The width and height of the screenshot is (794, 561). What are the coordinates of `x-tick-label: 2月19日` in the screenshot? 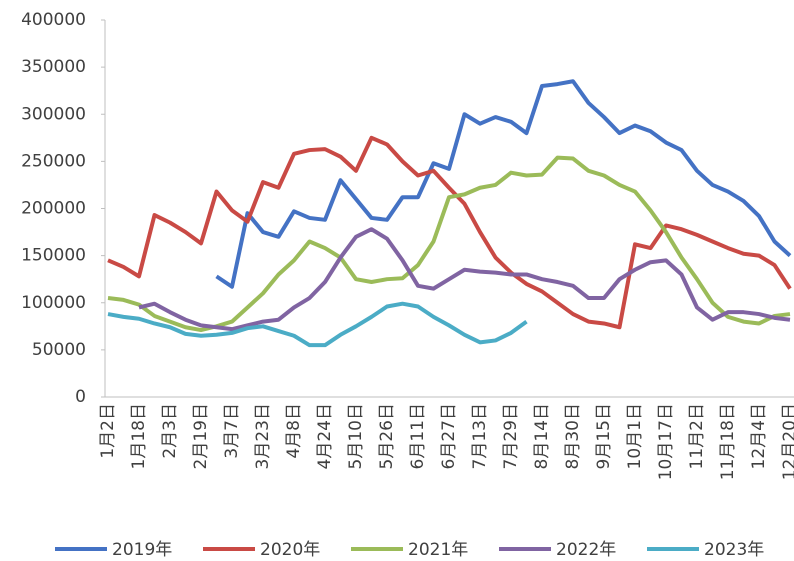 It's located at (201, 436).